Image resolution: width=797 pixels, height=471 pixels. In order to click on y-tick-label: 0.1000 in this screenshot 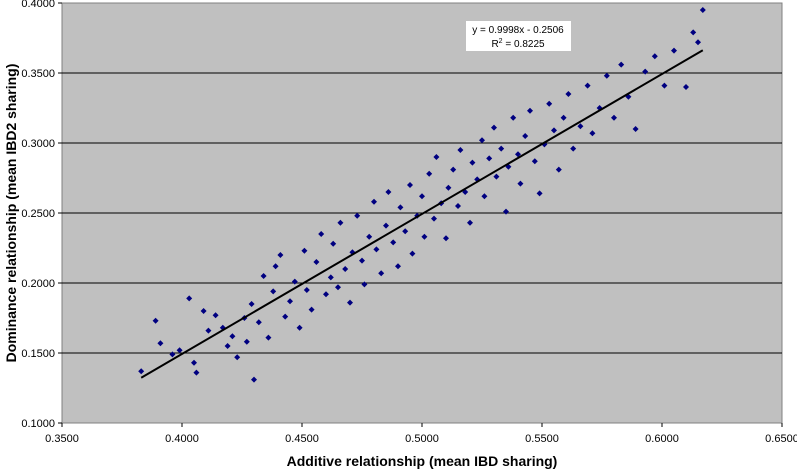, I will do `click(38, 424)`.